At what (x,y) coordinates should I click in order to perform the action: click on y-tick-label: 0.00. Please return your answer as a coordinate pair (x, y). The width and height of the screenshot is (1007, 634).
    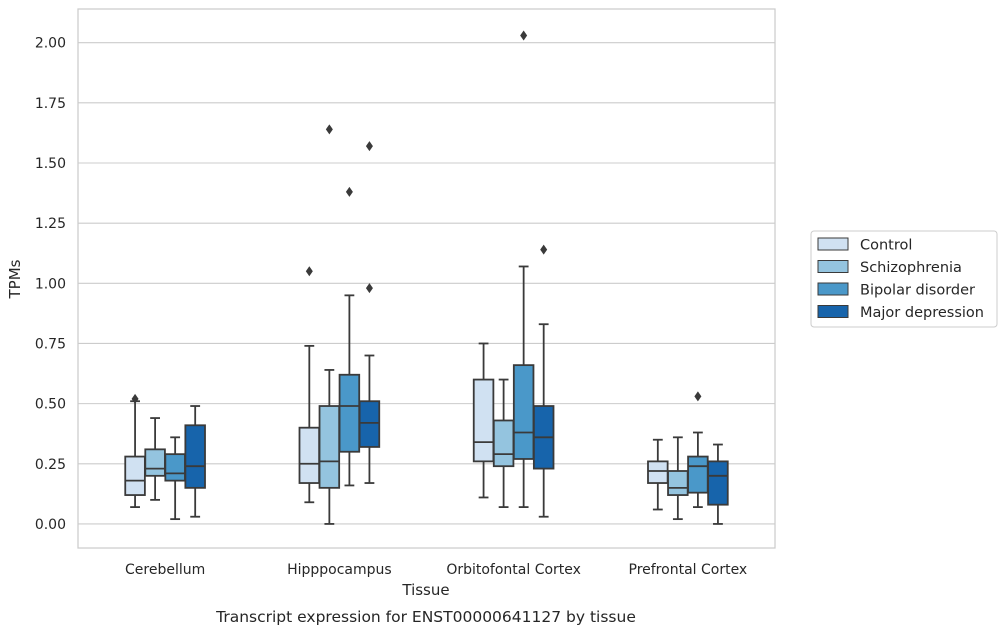
    Looking at the image, I should click on (50, 525).